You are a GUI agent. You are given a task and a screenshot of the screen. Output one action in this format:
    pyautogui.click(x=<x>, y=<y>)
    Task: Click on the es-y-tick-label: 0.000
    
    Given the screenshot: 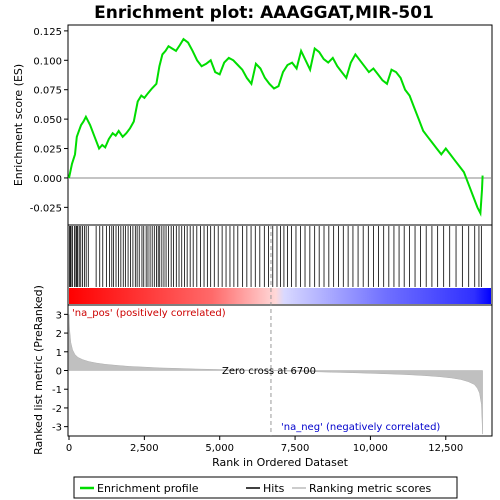 What is the action you would take?
    pyautogui.click(x=47, y=179)
    